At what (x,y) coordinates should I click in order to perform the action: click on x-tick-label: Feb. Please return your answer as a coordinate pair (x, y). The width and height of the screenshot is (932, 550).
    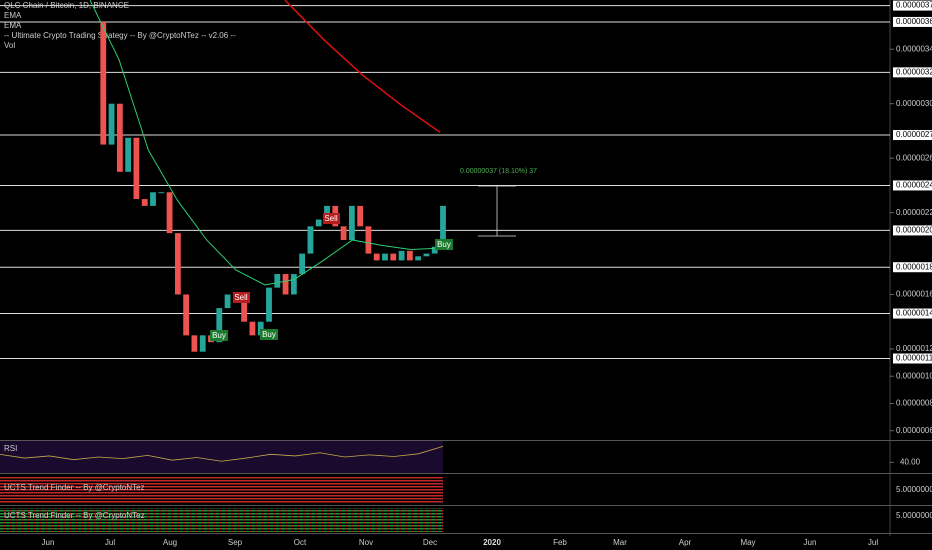
    Looking at the image, I should click on (560, 542).